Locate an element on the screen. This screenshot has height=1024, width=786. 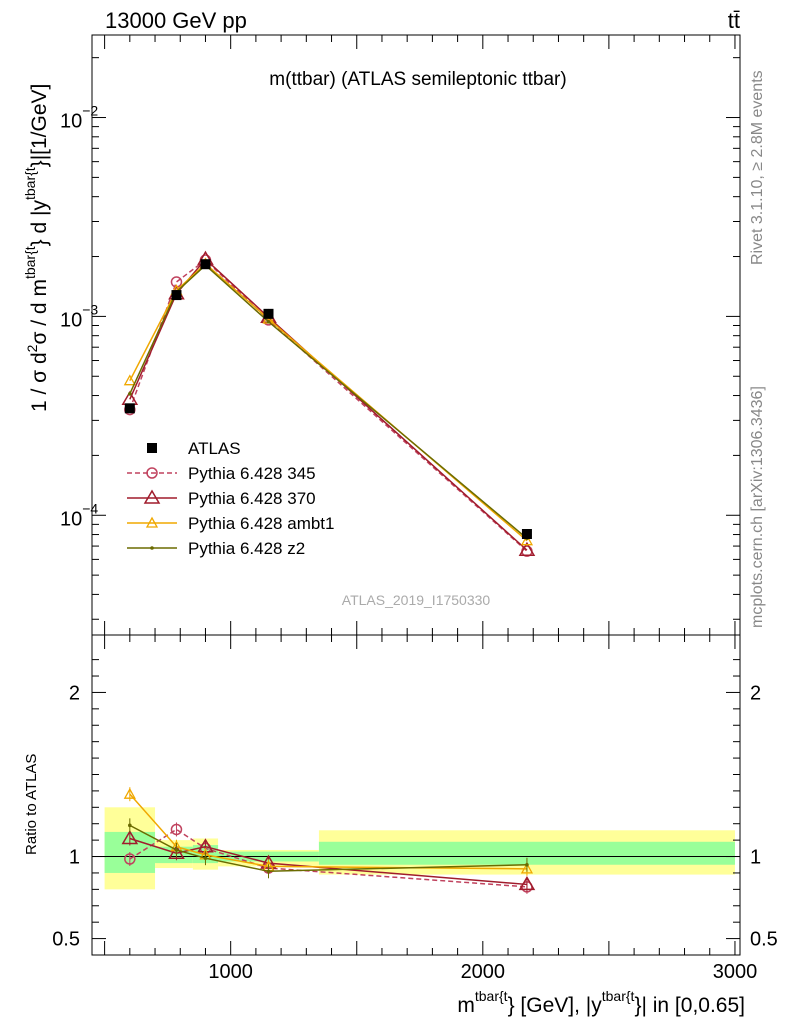
legend-label: Pythia 6.428 345 is located at coordinates (252, 473).